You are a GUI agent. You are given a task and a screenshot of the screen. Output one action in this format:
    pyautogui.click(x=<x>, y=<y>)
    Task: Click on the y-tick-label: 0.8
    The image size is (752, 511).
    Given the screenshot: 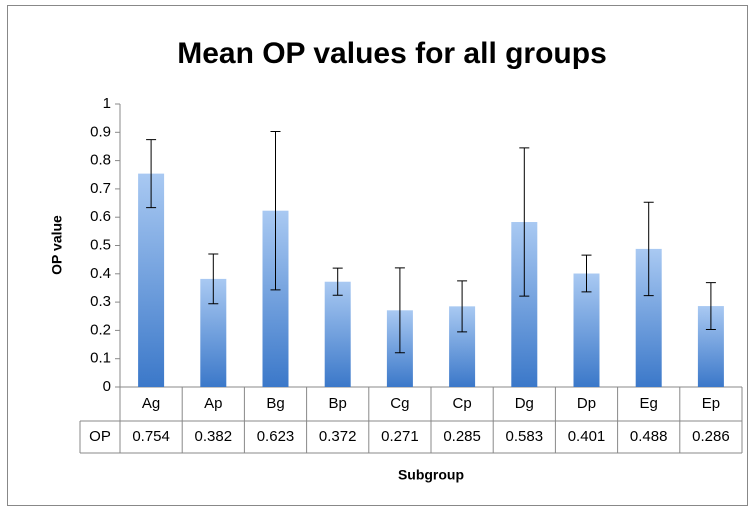 What is the action you would take?
    pyautogui.click(x=100, y=160)
    